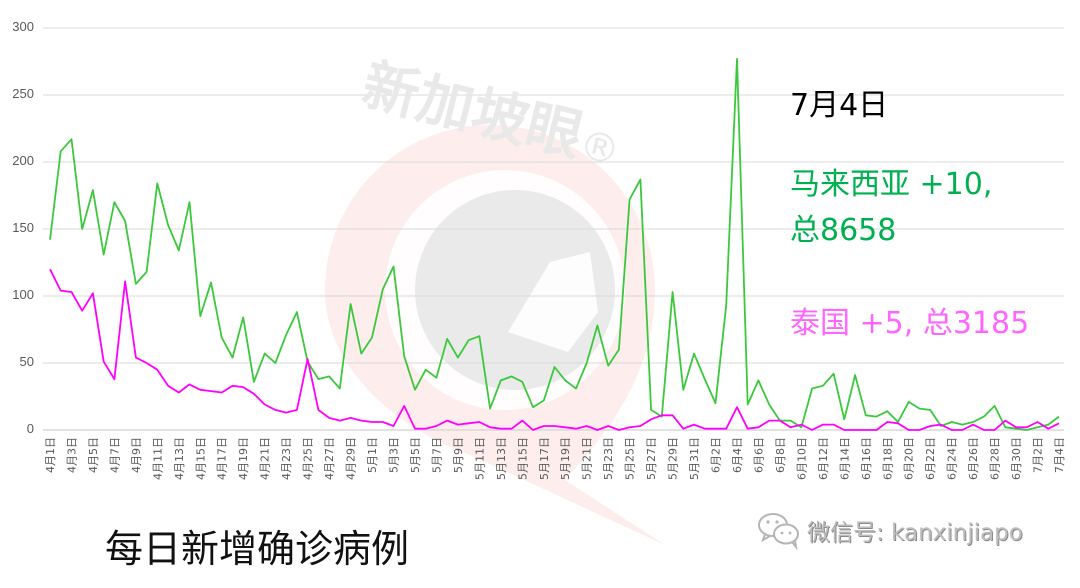  I want to click on x-tick-label: 6月22日, so click(930, 458).